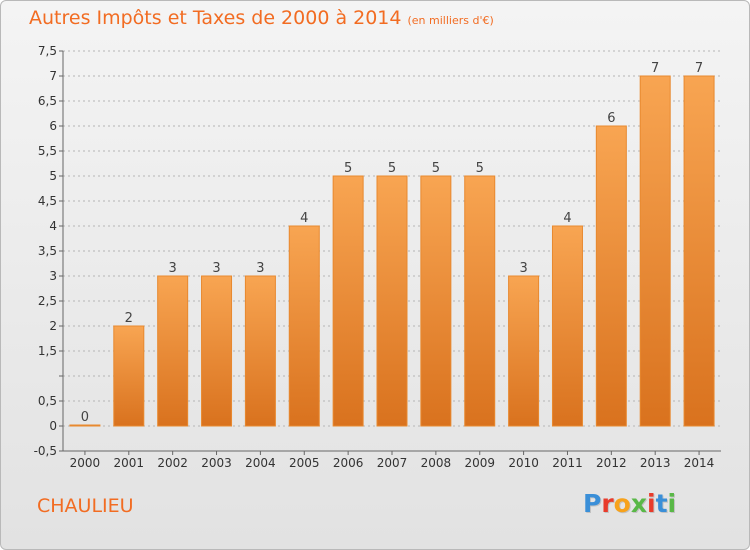 This screenshot has height=550, width=750. Describe the element at coordinates (53, 326) in the screenshot. I see `y-tick-label: 2` at that location.